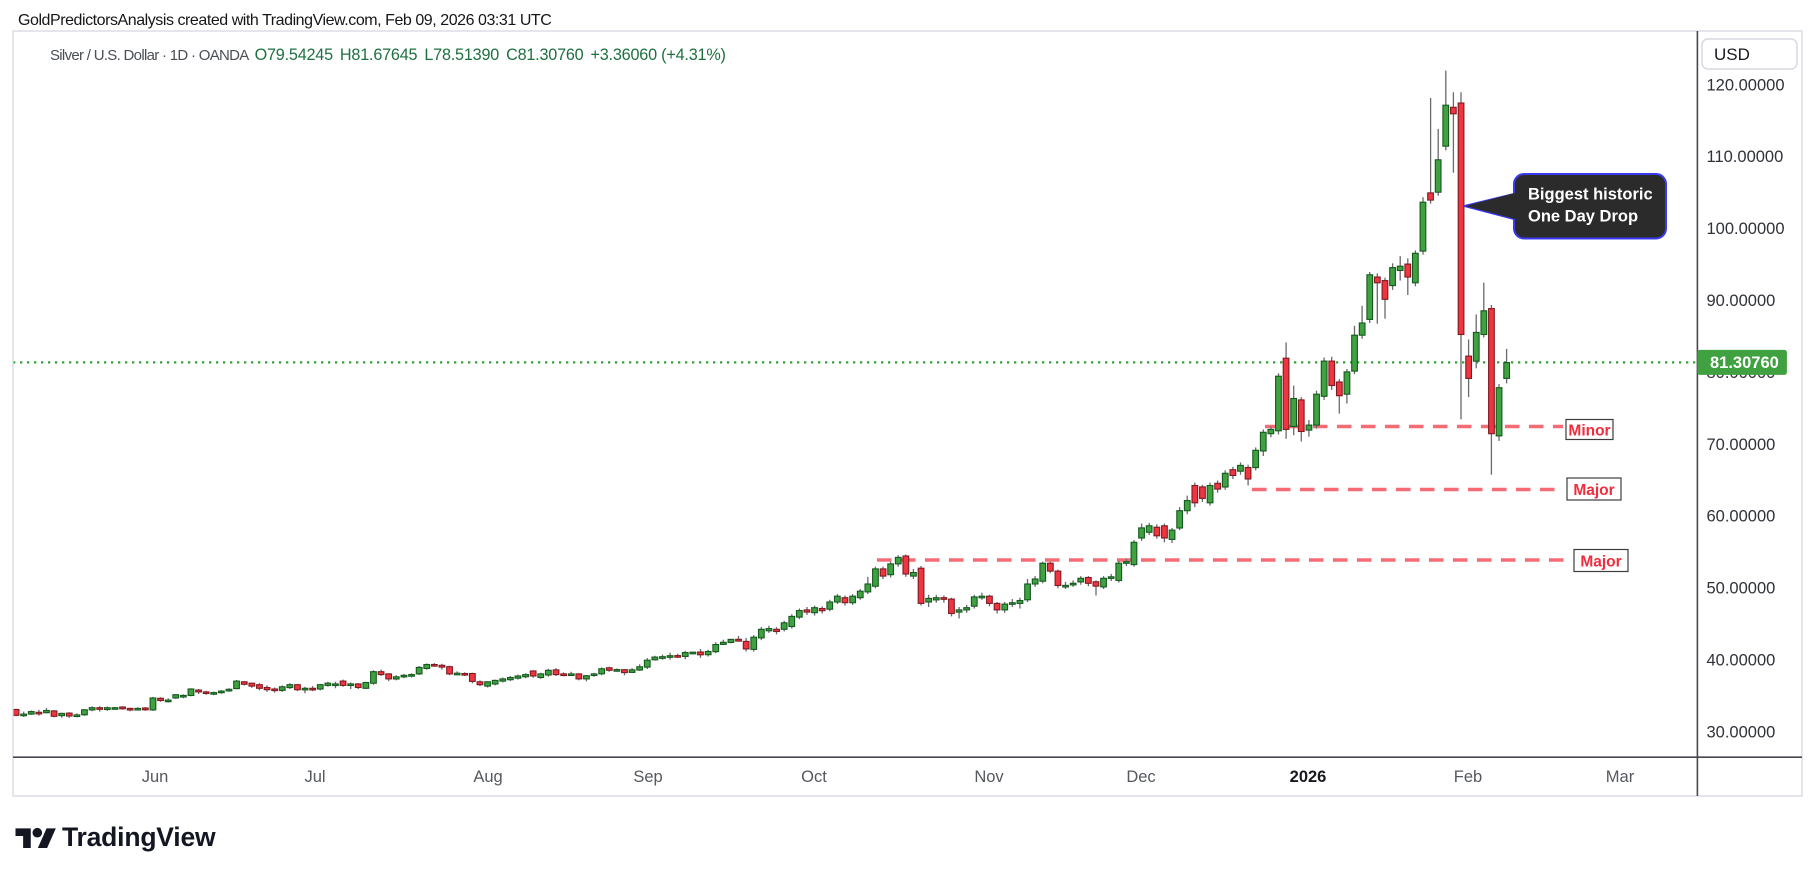  What do you see at coordinates (1741, 661) in the screenshot?
I see `svg-text: 40.00000` at bounding box center [1741, 661].